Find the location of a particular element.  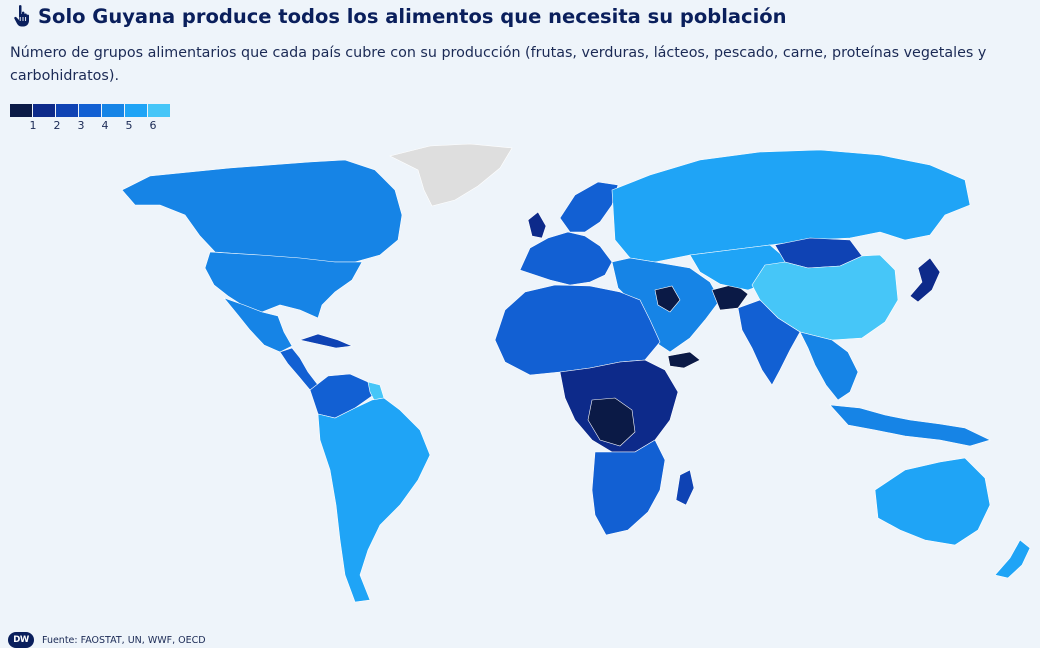

legend-label-2: 2 is located at coordinates (57, 125).